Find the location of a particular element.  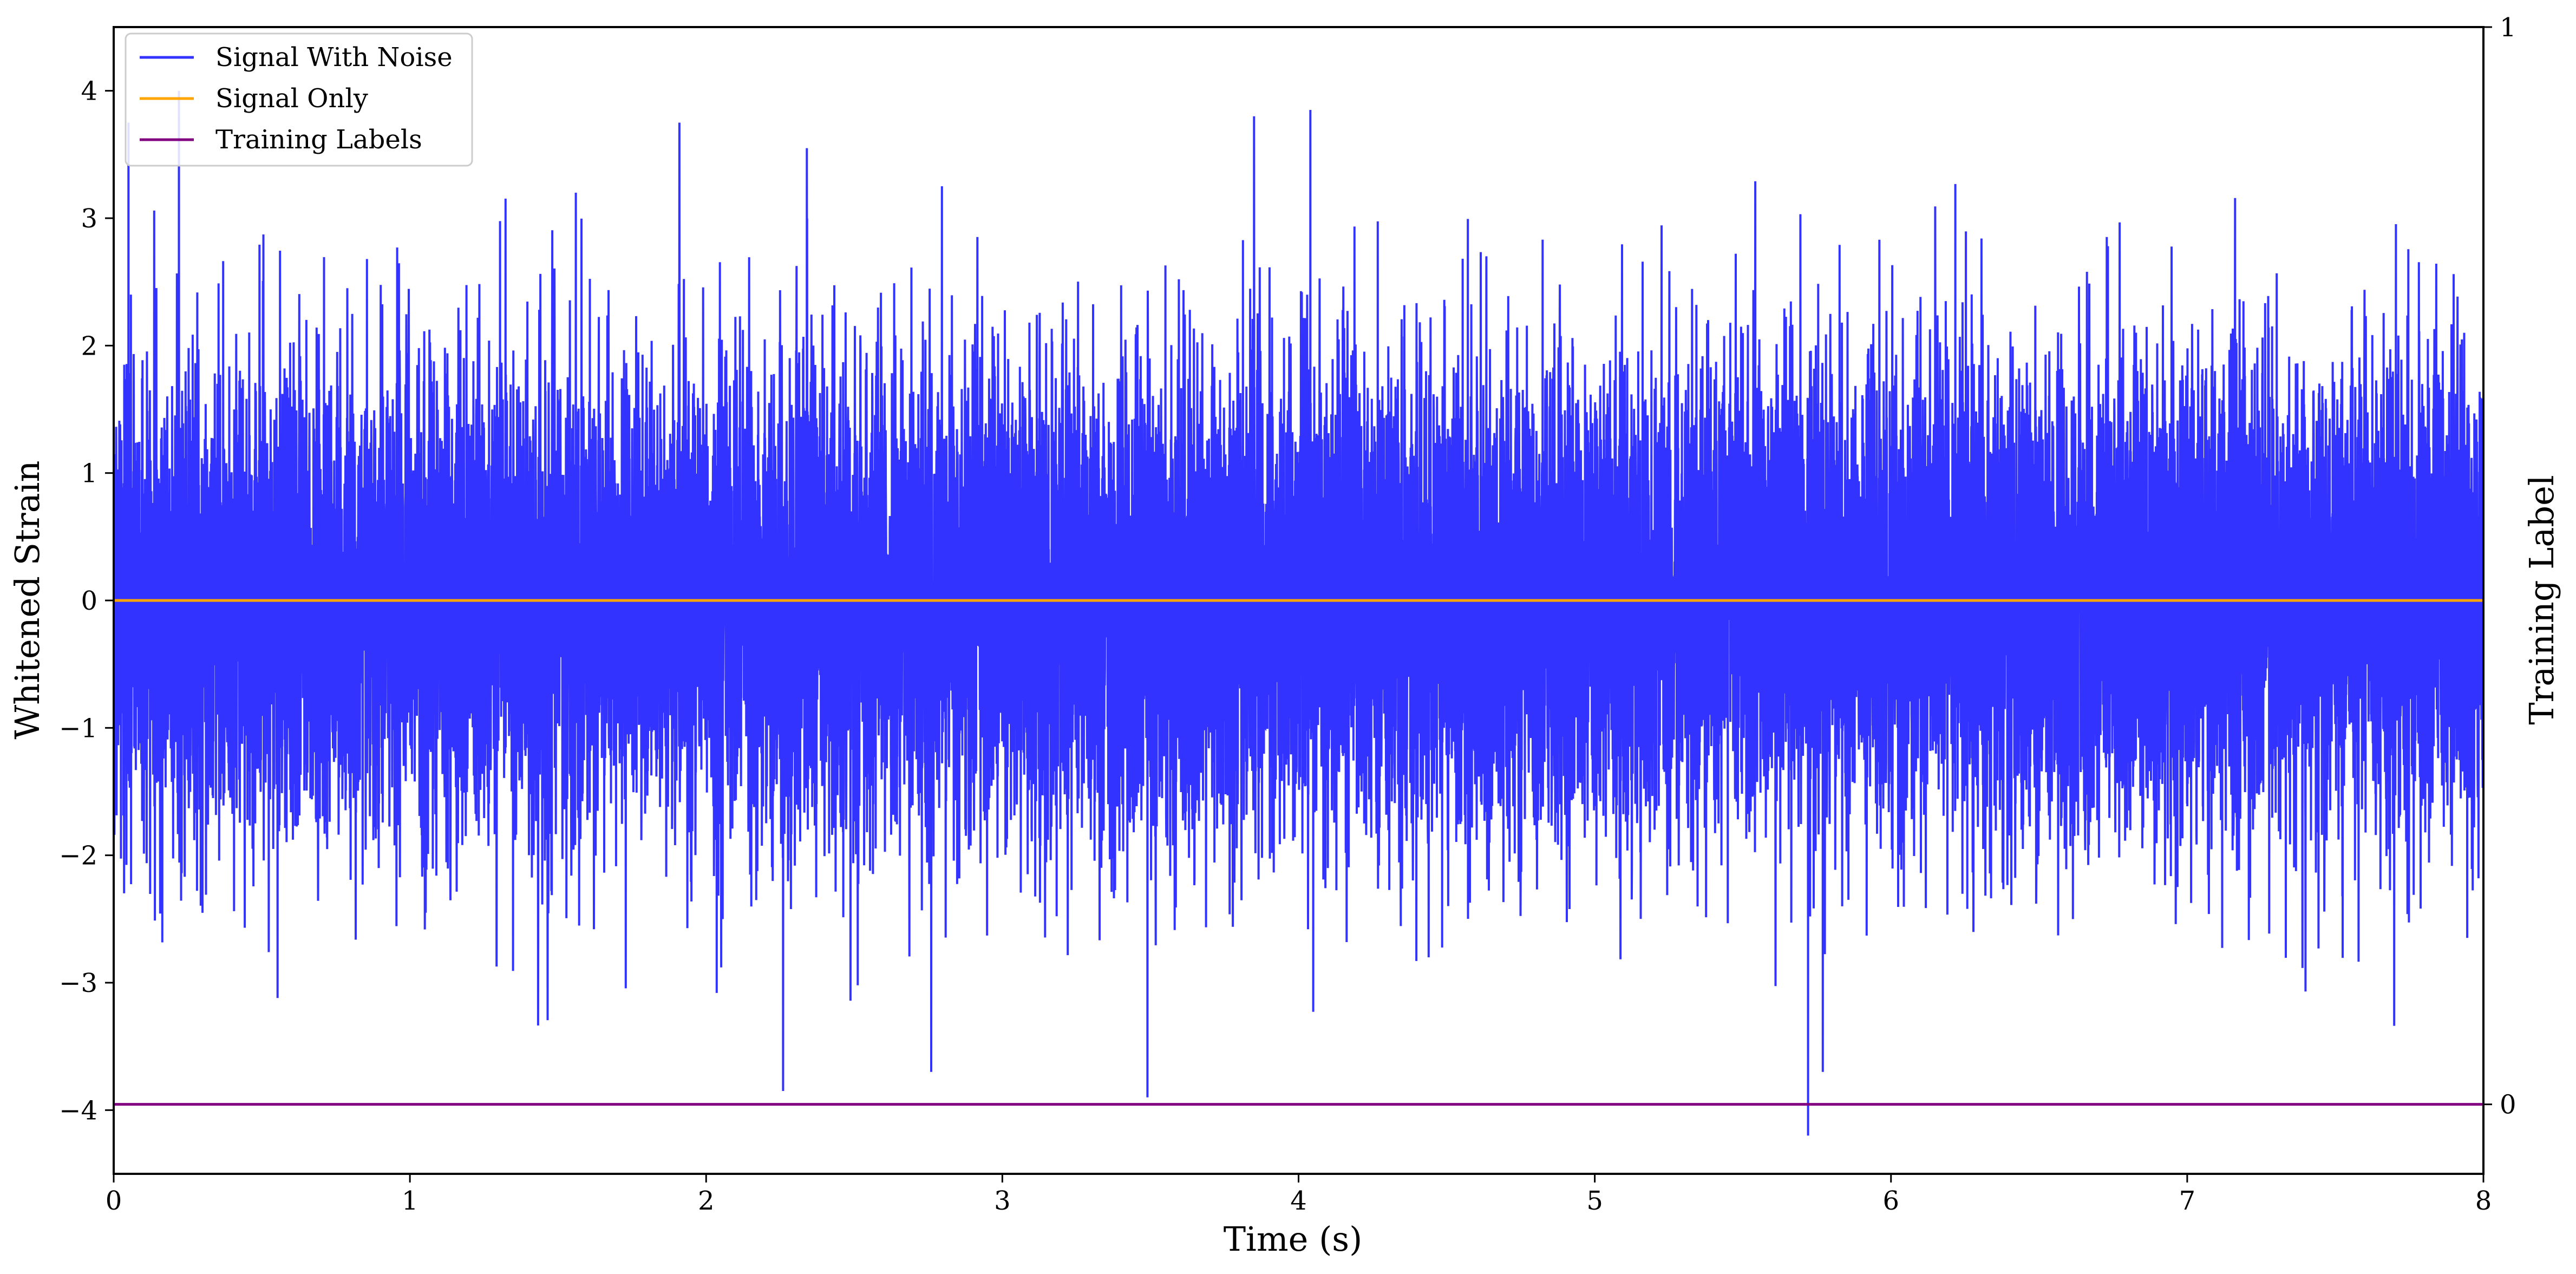

x-axis-ticks: 0 1 2 3 4 5 6 7 8 is located at coordinates (1299, 1195).